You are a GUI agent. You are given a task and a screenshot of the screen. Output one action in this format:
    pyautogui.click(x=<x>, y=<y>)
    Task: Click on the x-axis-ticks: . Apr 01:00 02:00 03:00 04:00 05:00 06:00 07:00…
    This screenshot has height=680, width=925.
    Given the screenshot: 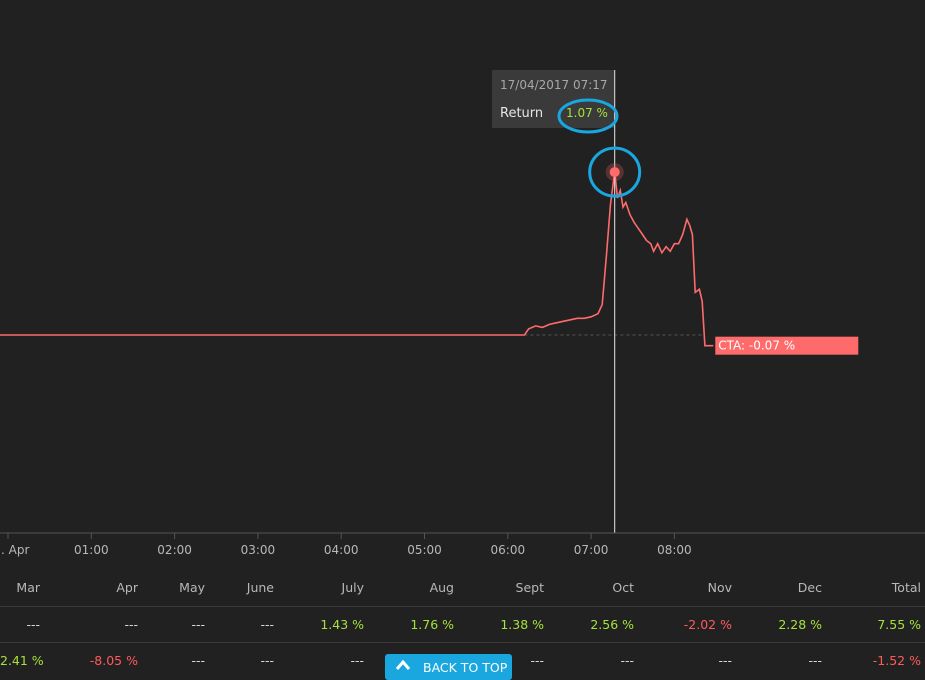 What is the action you would take?
    pyautogui.click(x=346, y=545)
    